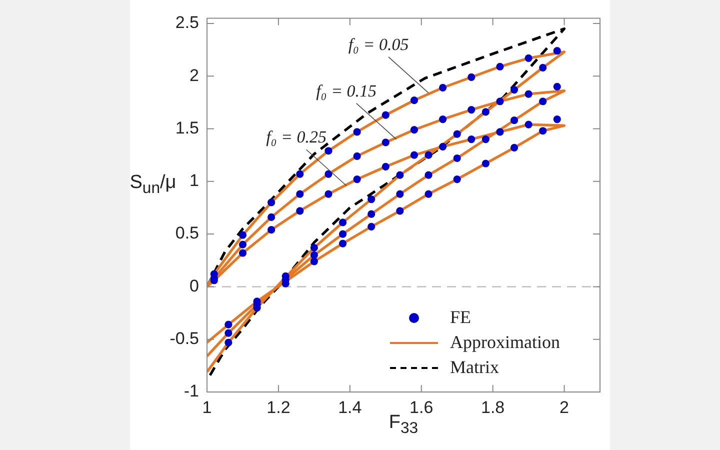  I want to click on x-tick-label: 1.4, so click(350, 407).